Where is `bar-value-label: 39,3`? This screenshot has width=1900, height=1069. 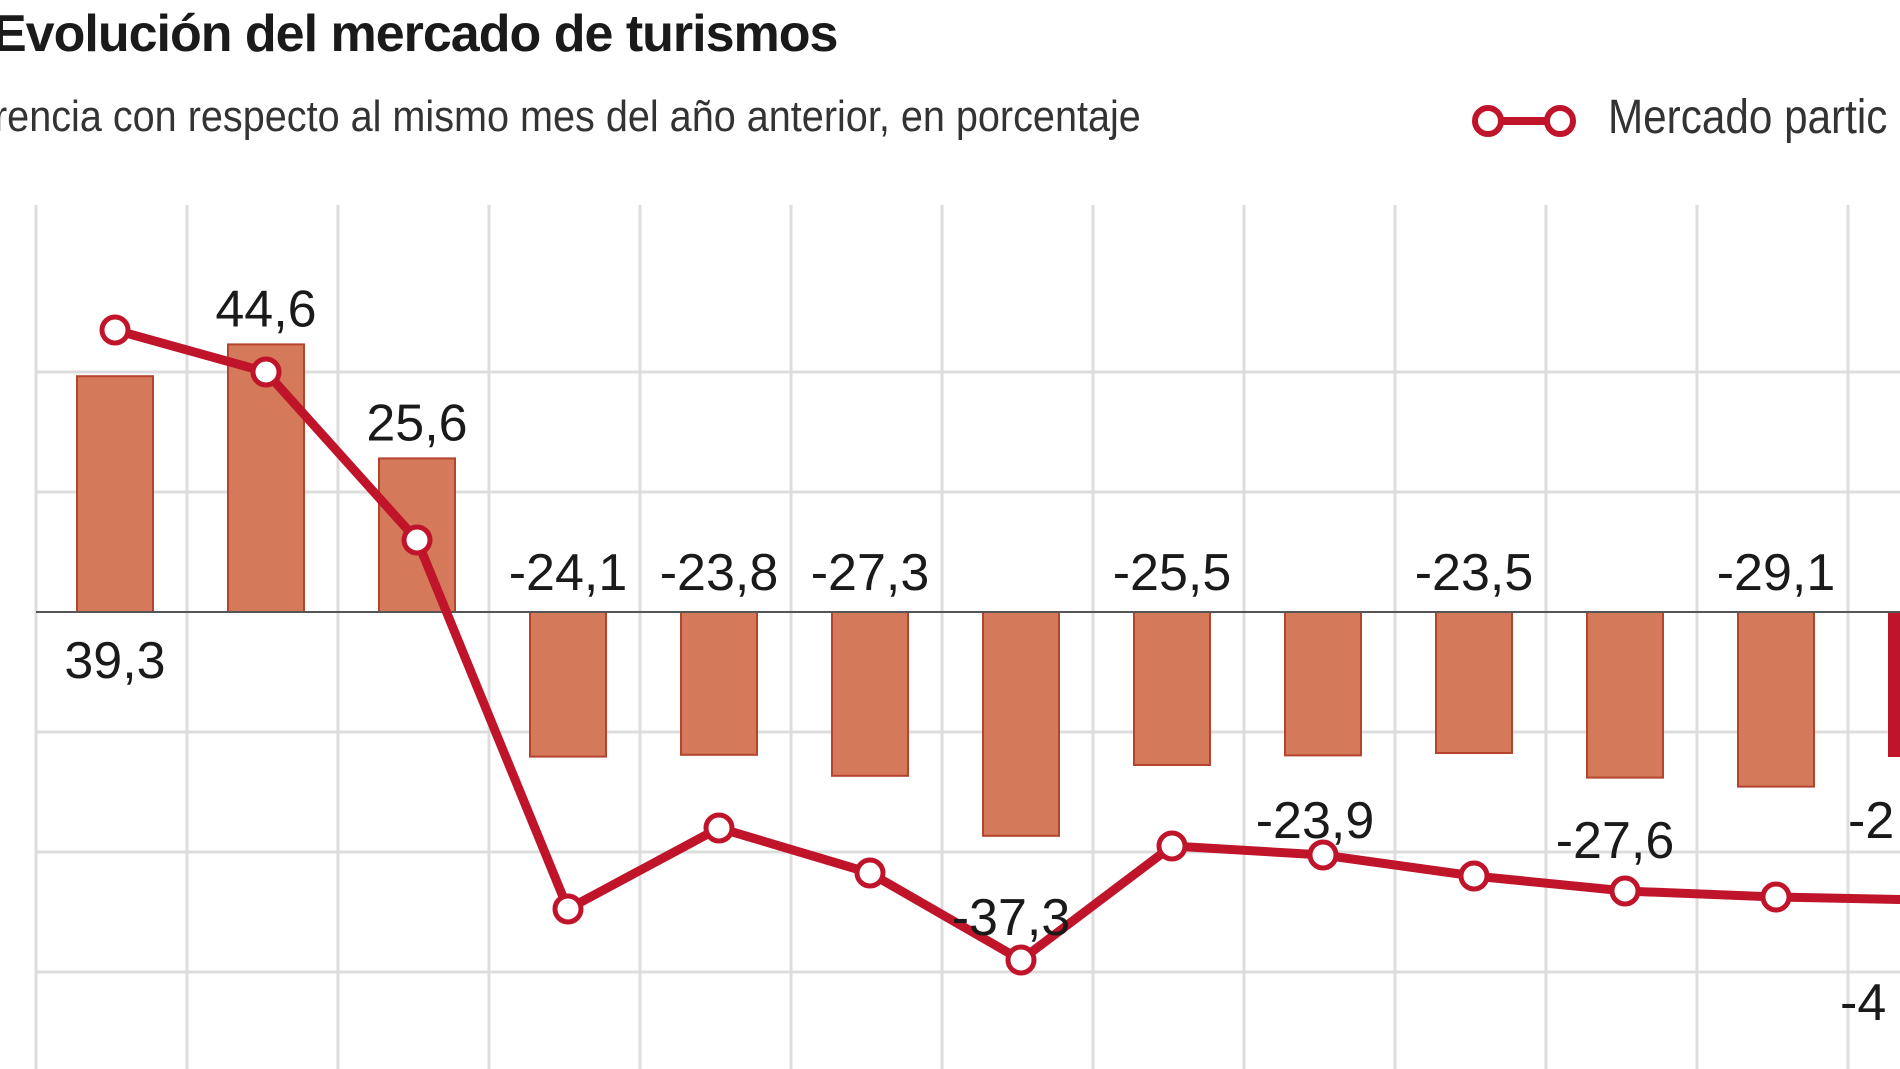
bar-value-label: 39,3 is located at coordinates (114, 661).